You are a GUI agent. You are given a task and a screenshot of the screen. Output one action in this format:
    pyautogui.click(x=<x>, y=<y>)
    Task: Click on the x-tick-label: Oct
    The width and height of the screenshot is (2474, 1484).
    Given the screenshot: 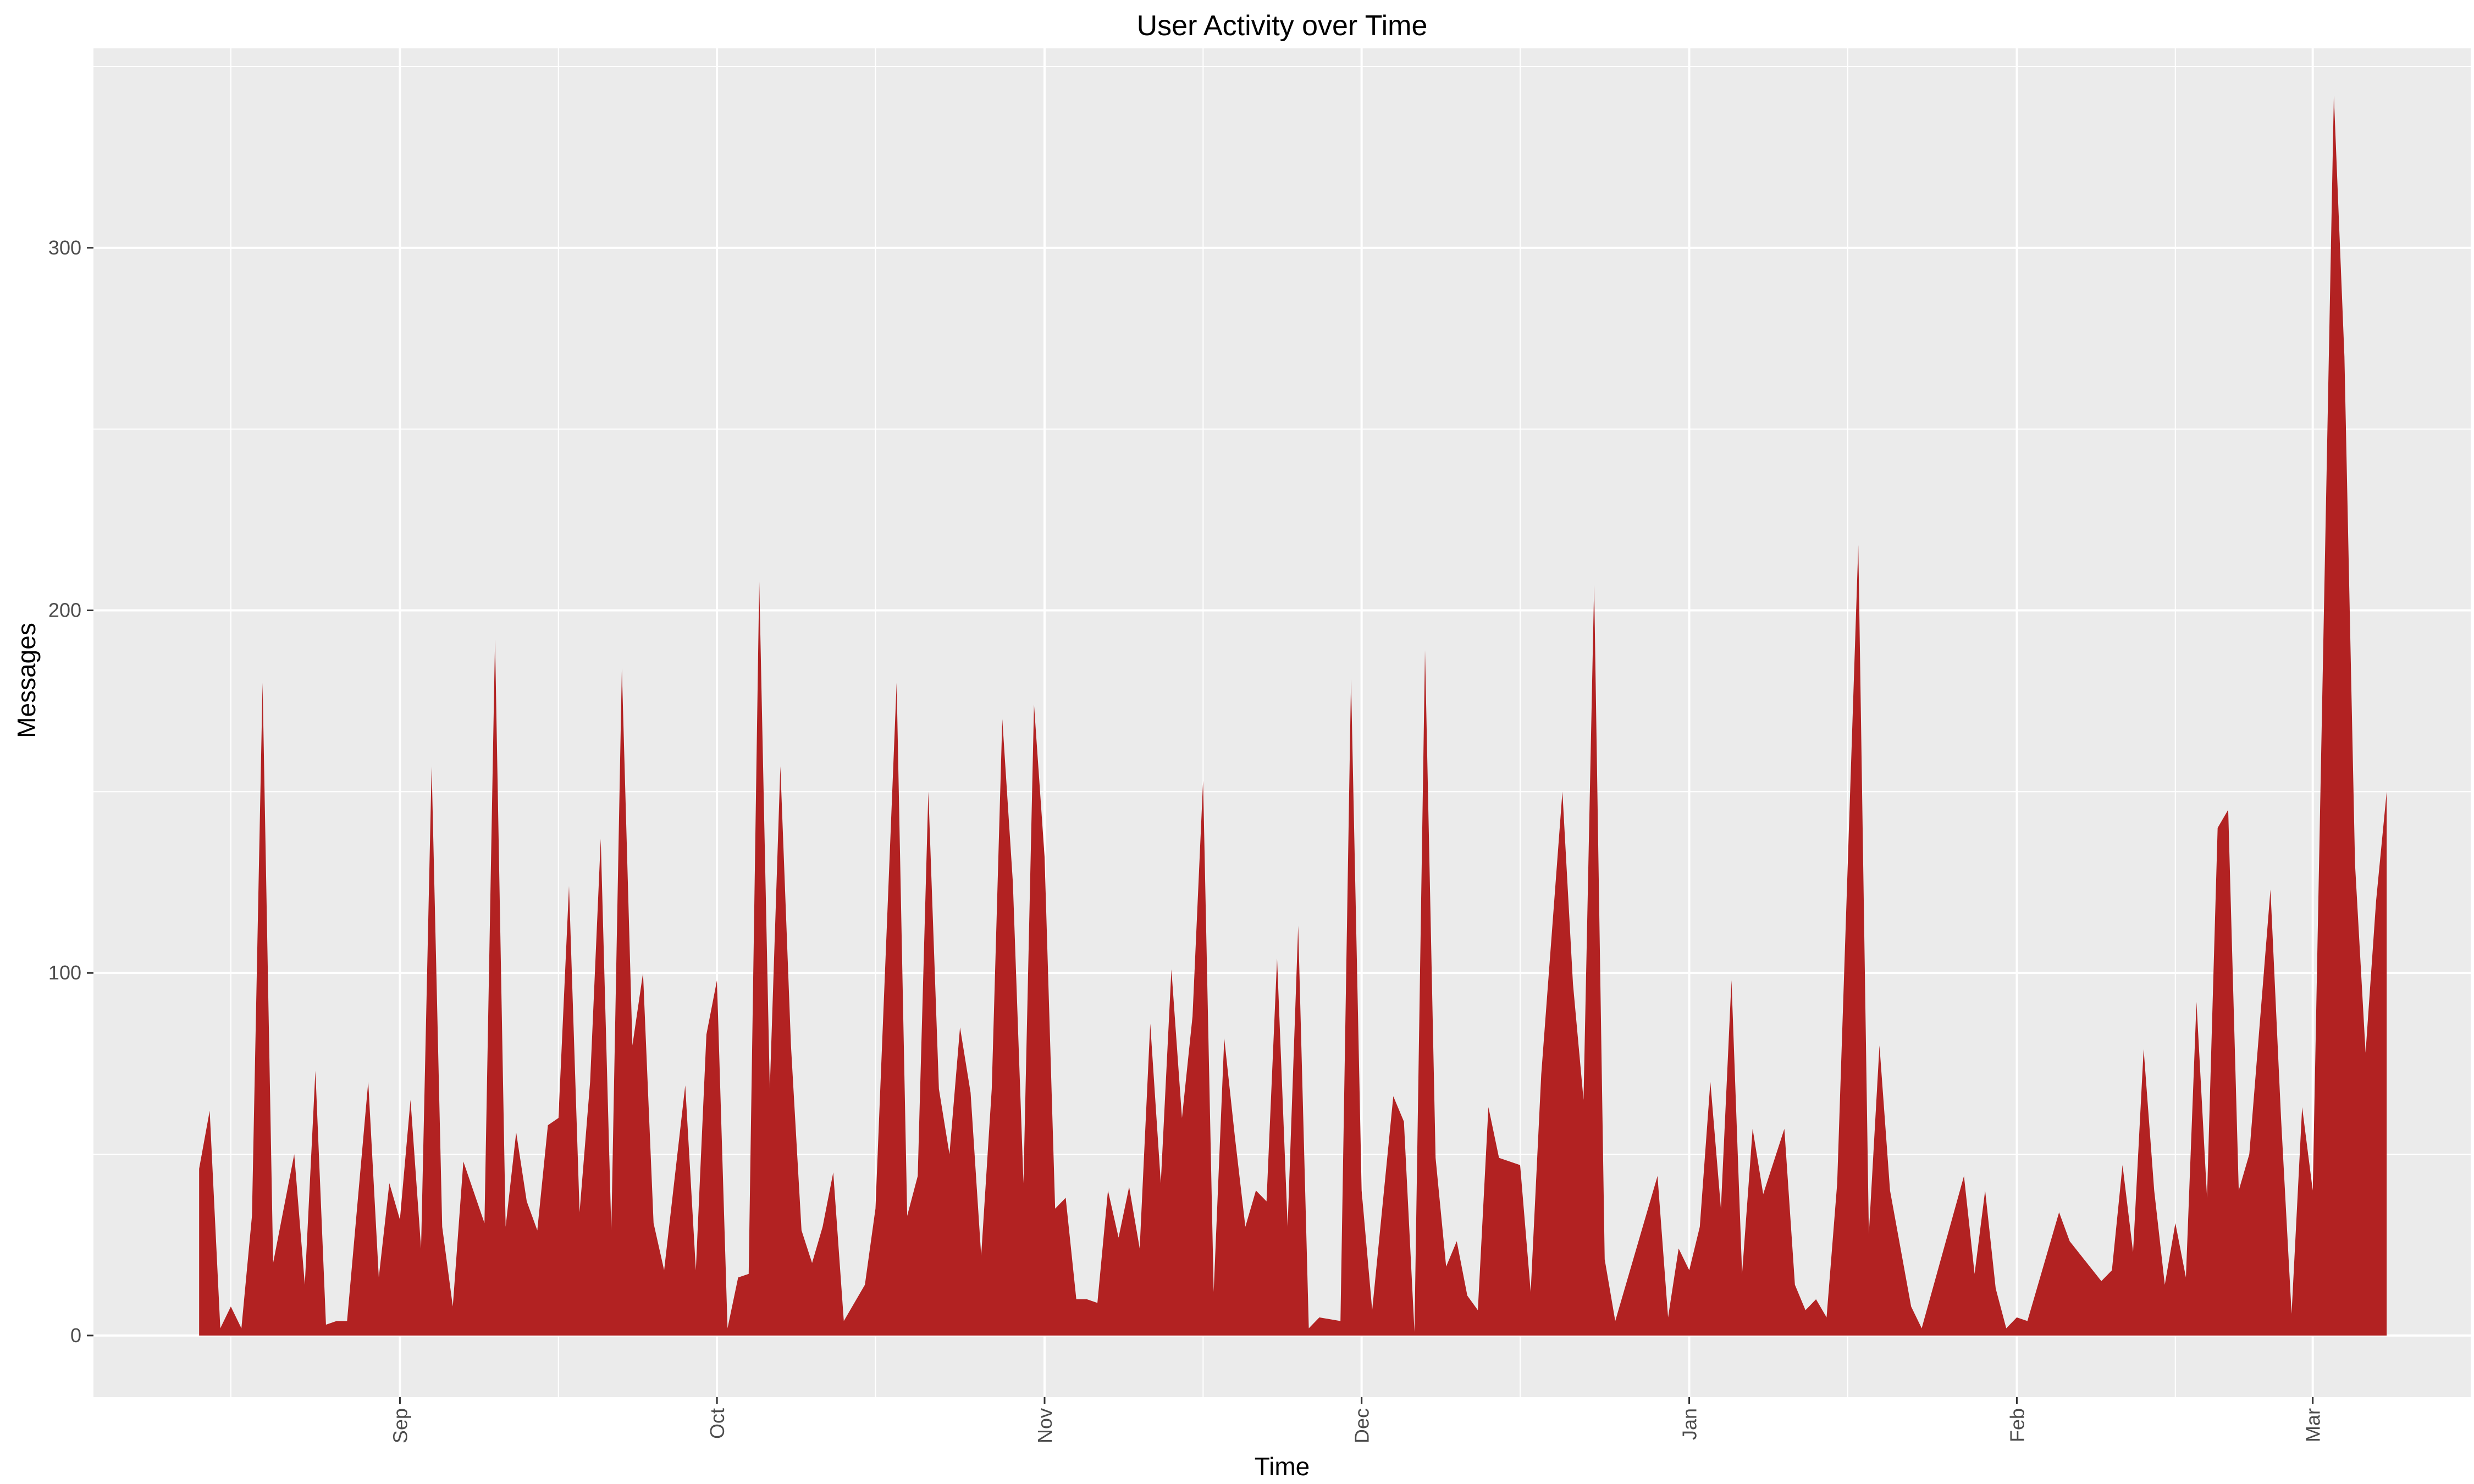 What is the action you would take?
    pyautogui.click(x=717, y=1423)
    